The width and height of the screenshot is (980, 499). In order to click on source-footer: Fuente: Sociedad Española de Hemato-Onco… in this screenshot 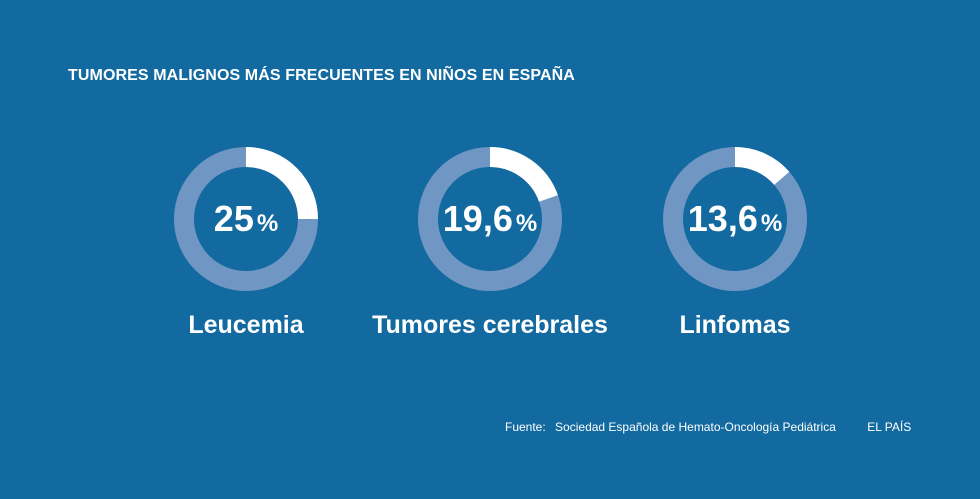, I will do `click(708, 427)`.